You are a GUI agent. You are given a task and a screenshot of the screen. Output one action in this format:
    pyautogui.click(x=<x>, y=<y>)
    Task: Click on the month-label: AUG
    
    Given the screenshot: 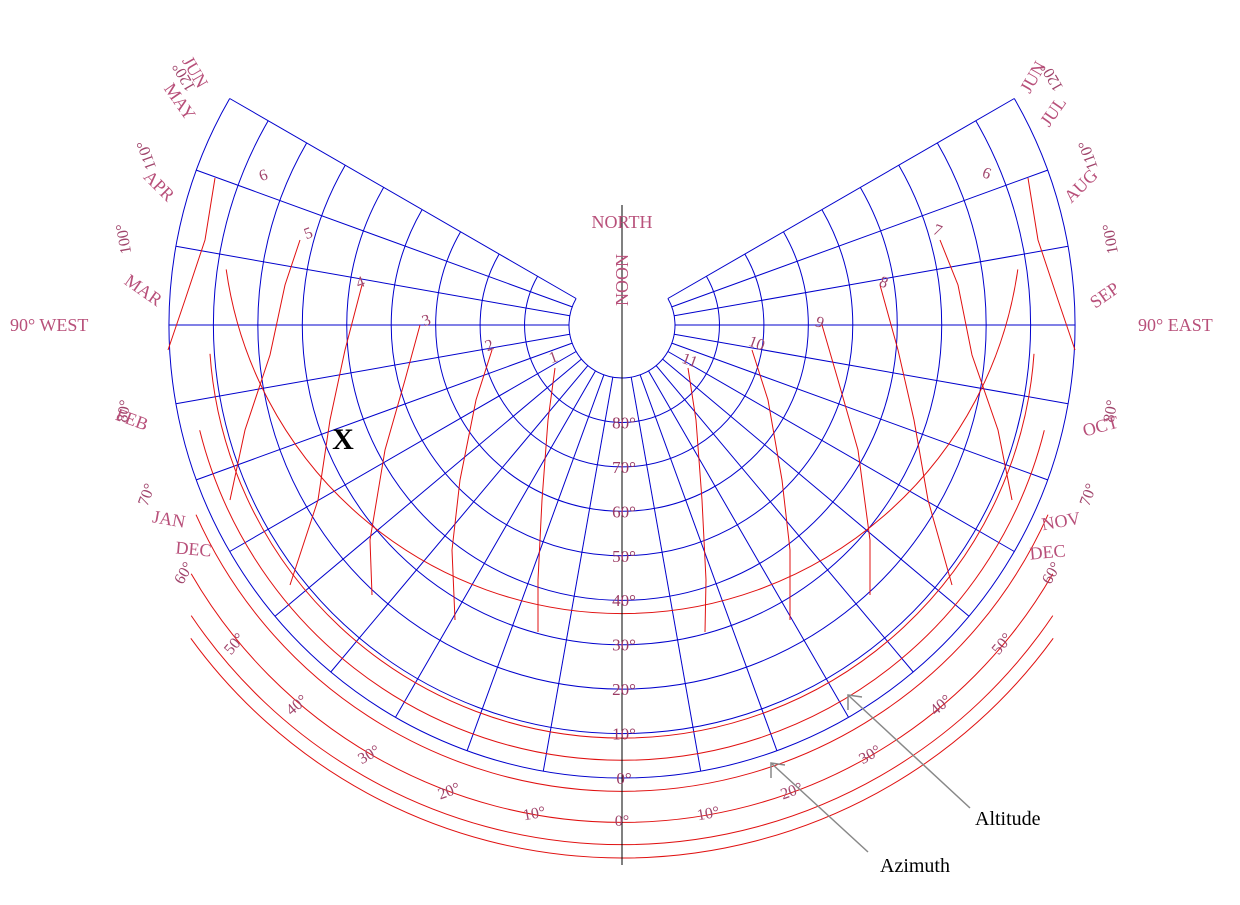 What is the action you would take?
    pyautogui.click(x=1081, y=186)
    